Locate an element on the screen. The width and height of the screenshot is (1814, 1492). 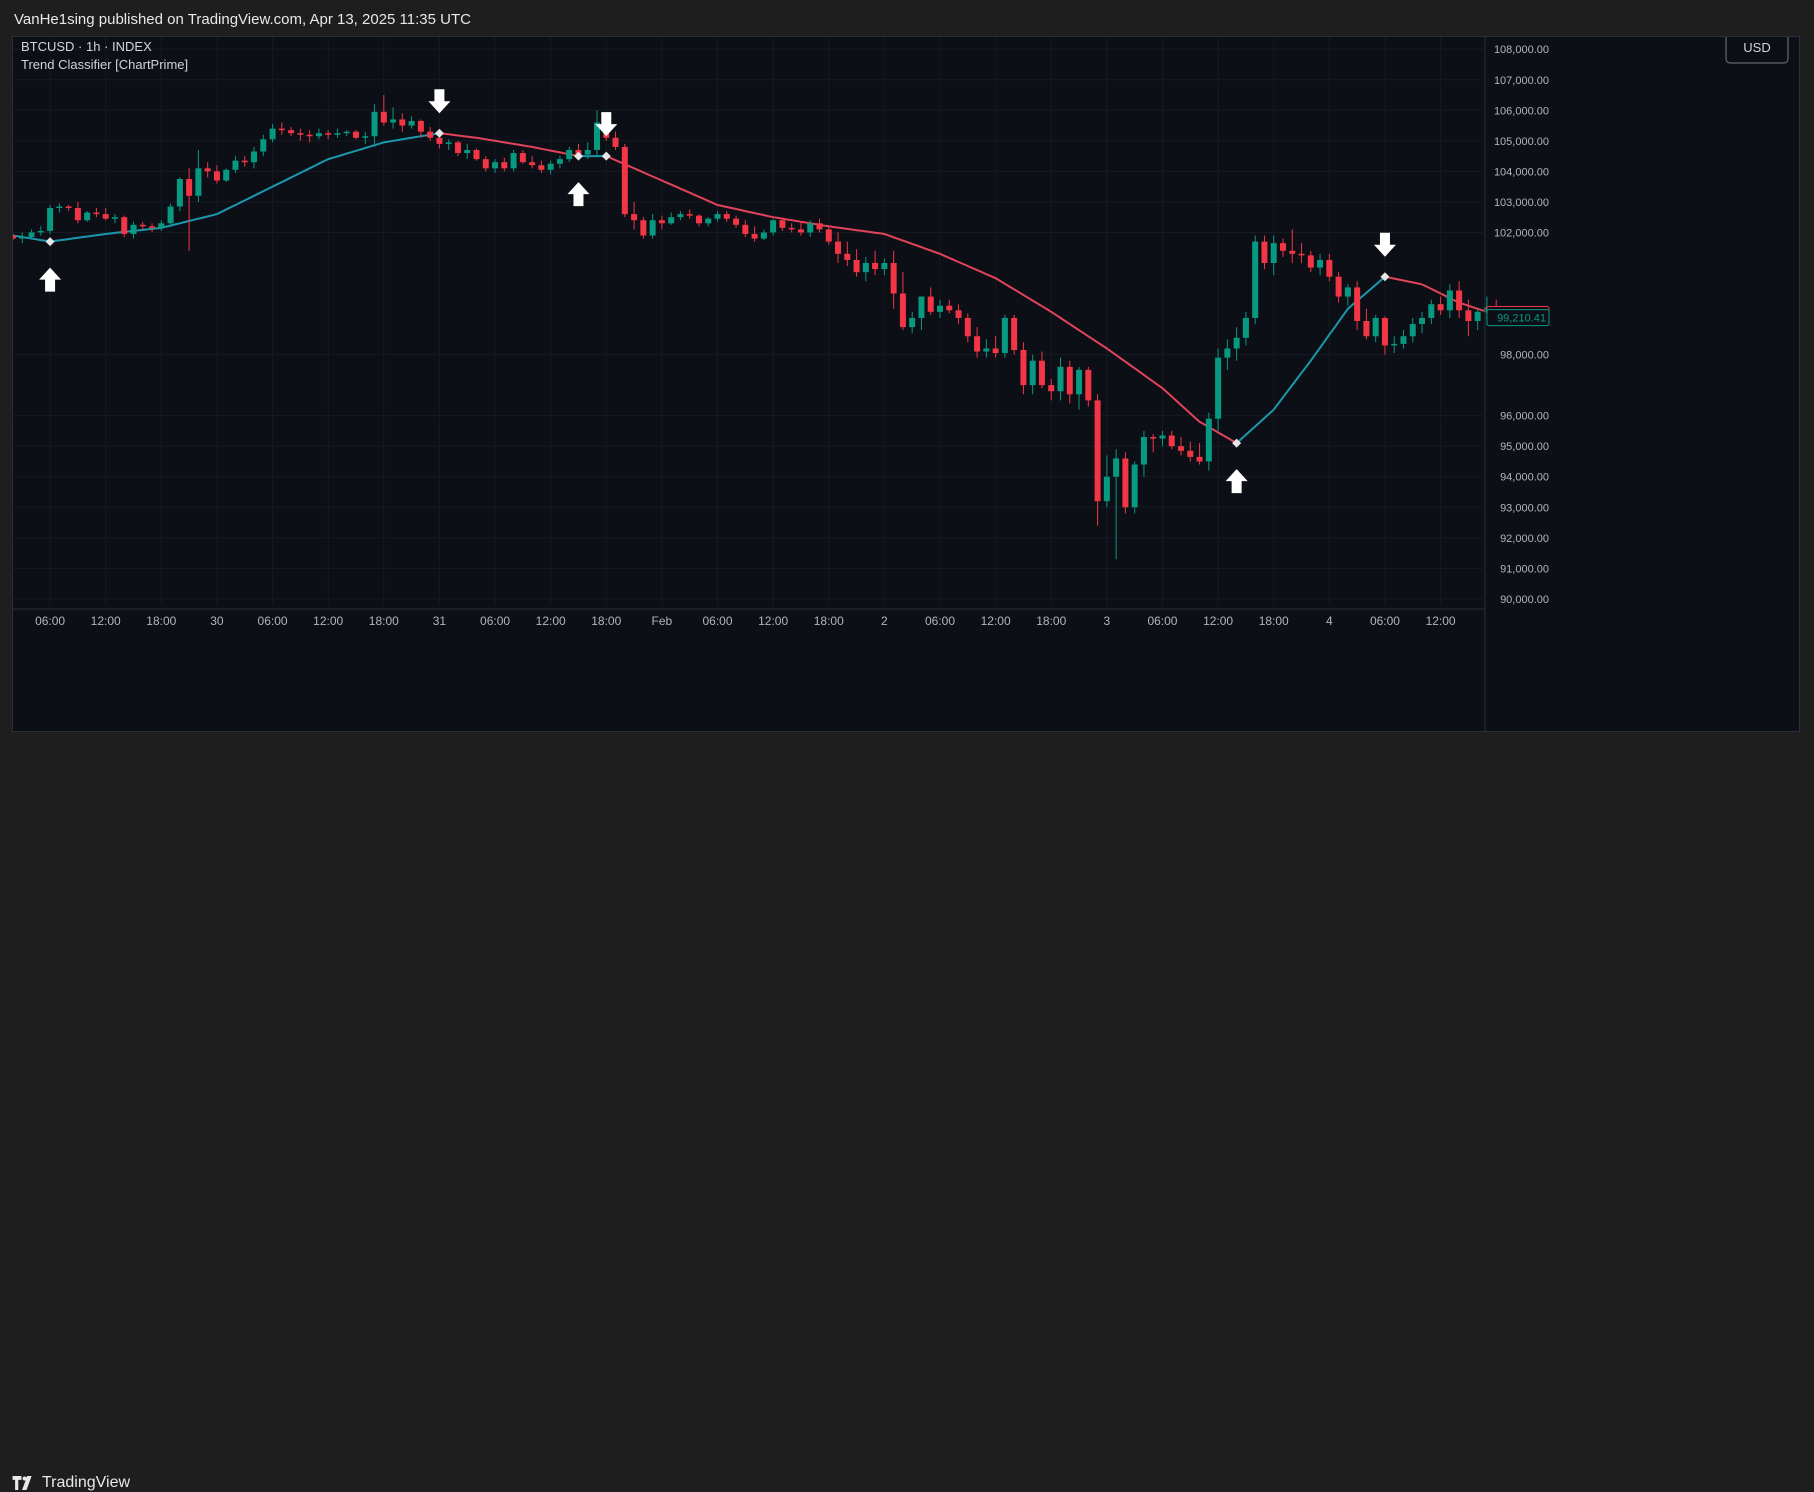
price-tick-label: 107,000.00 is located at coordinates (1521, 81).